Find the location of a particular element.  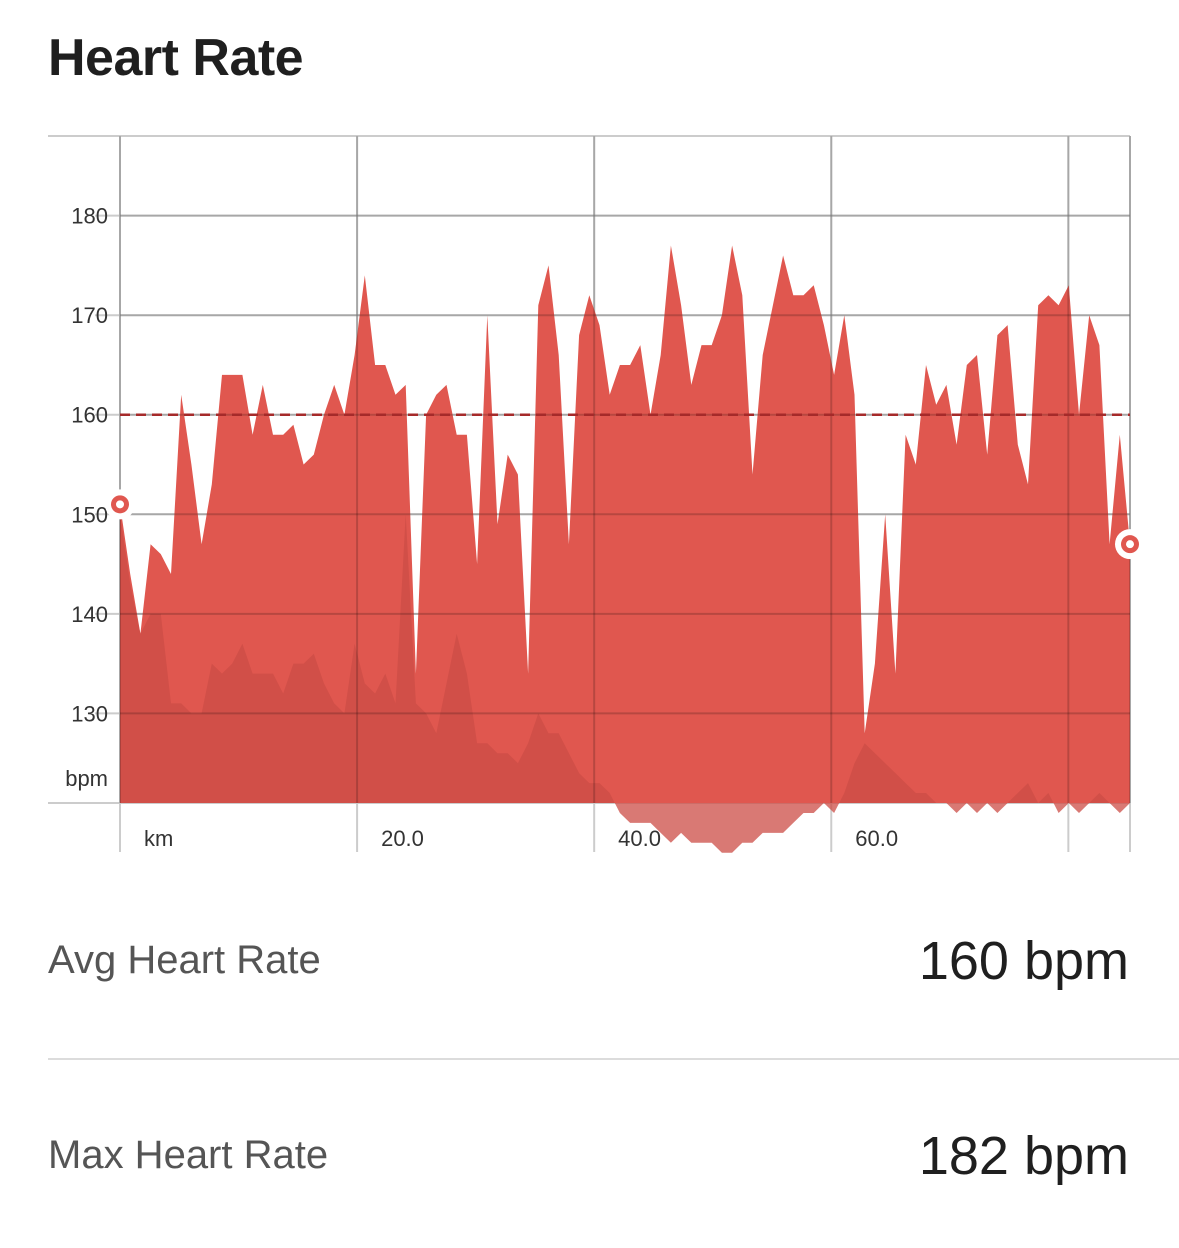

y-tick-label: 130 is located at coordinates (89, 713).